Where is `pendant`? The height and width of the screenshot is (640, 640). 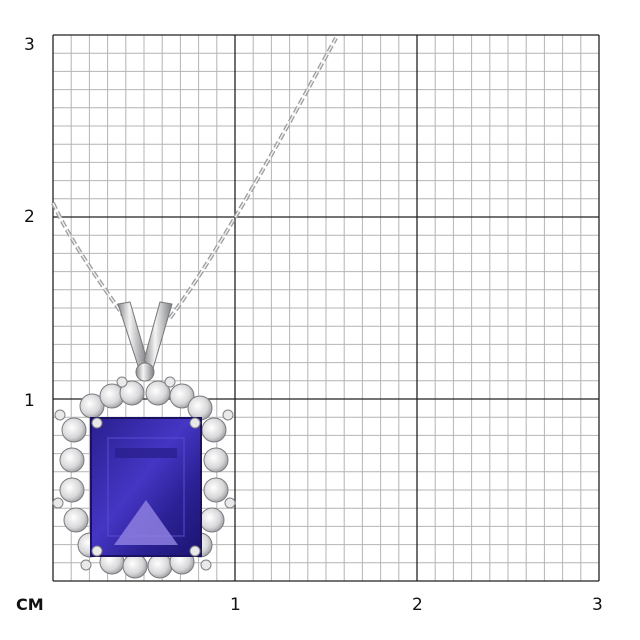
pendant is located at coordinates (144, 440).